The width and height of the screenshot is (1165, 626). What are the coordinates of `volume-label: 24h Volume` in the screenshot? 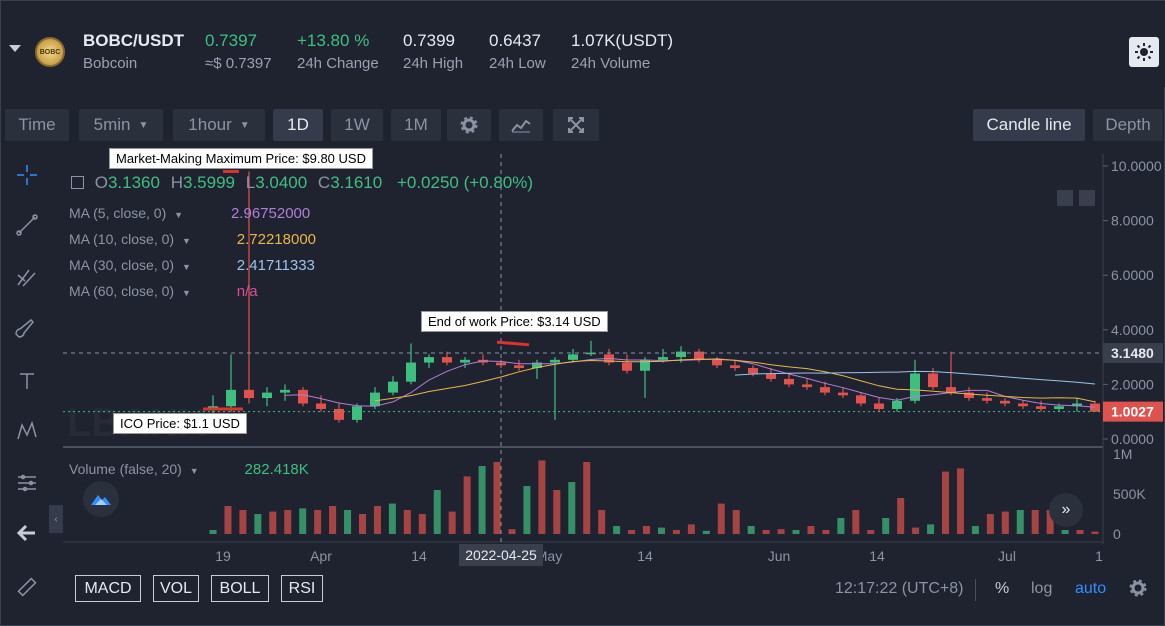 It's located at (611, 63).